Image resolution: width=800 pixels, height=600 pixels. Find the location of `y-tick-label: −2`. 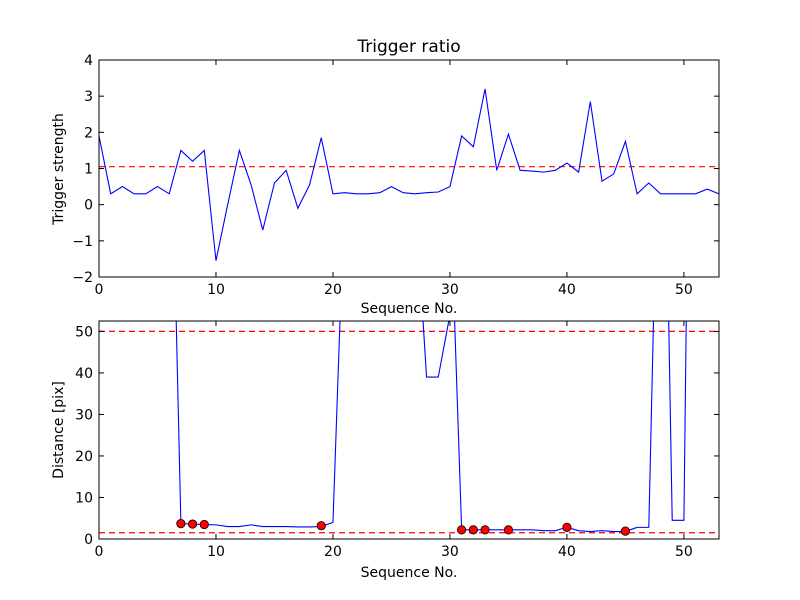

y-tick-label: −2 is located at coordinates (82, 278).